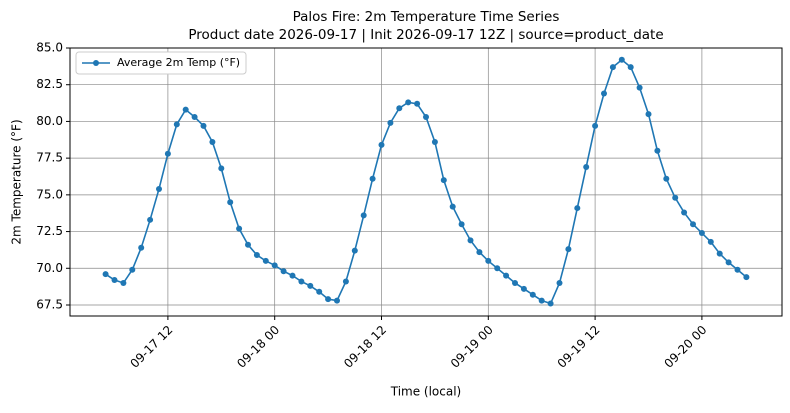  I want to click on y-axis-label: 2m Temperature (°F), so click(17, 181).